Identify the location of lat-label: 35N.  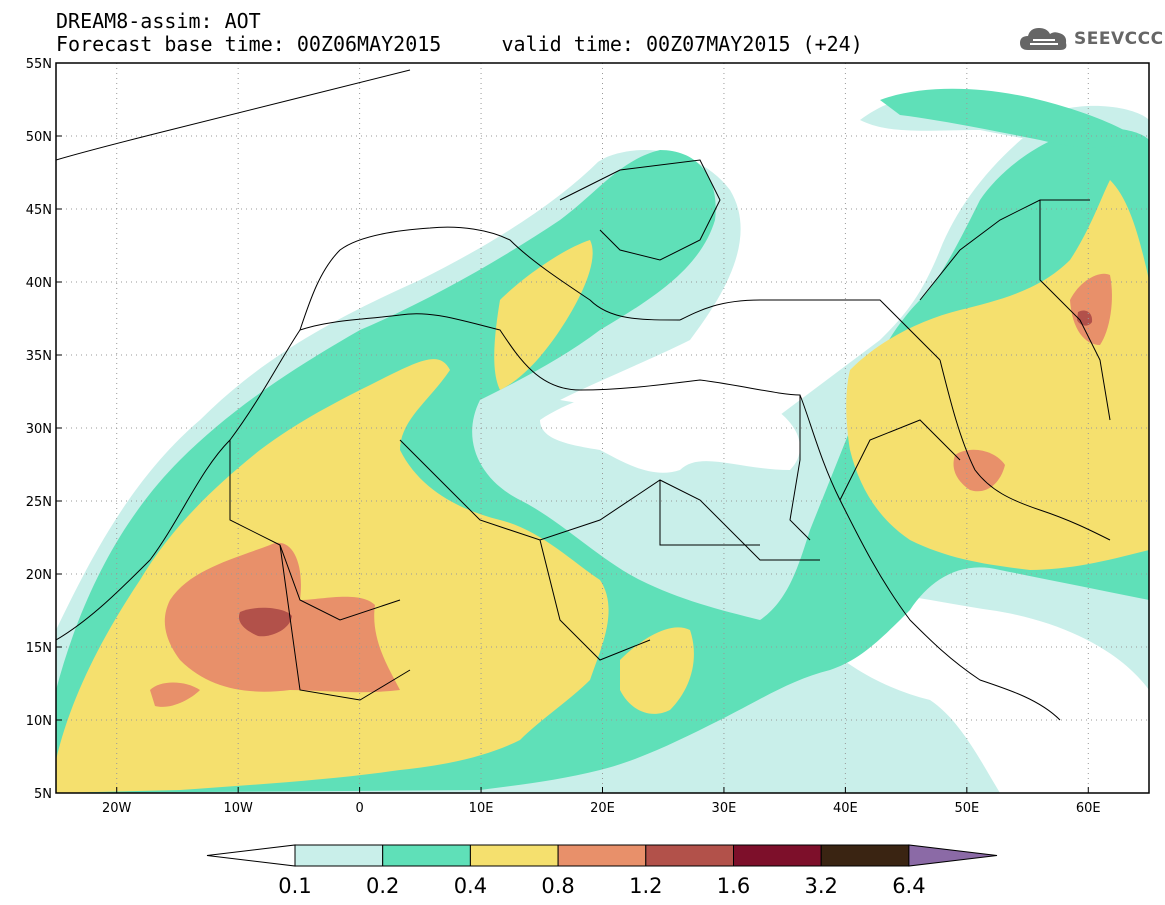
(39, 356).